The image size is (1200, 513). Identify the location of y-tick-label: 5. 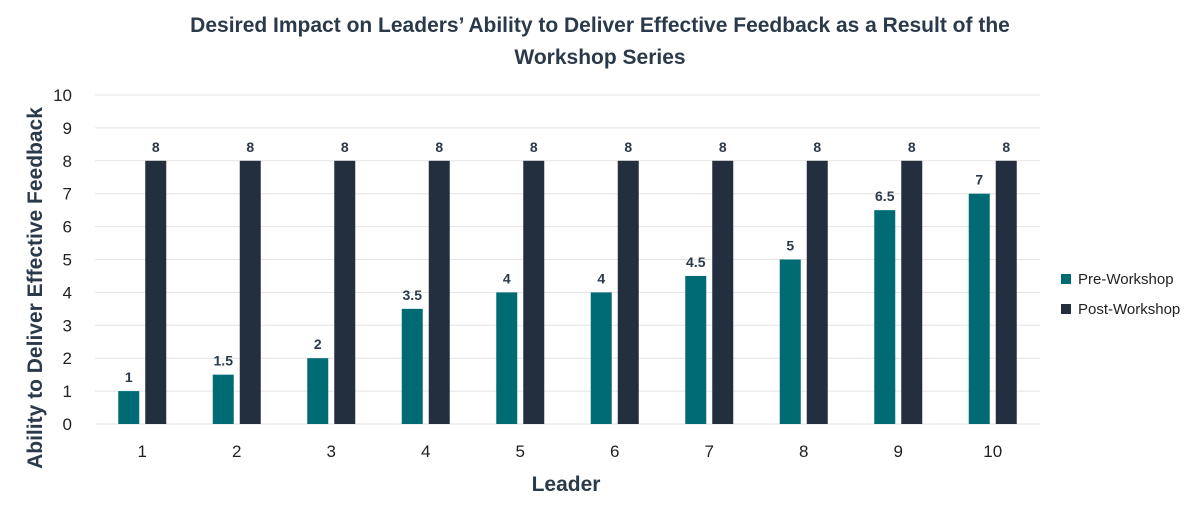
(67, 260).